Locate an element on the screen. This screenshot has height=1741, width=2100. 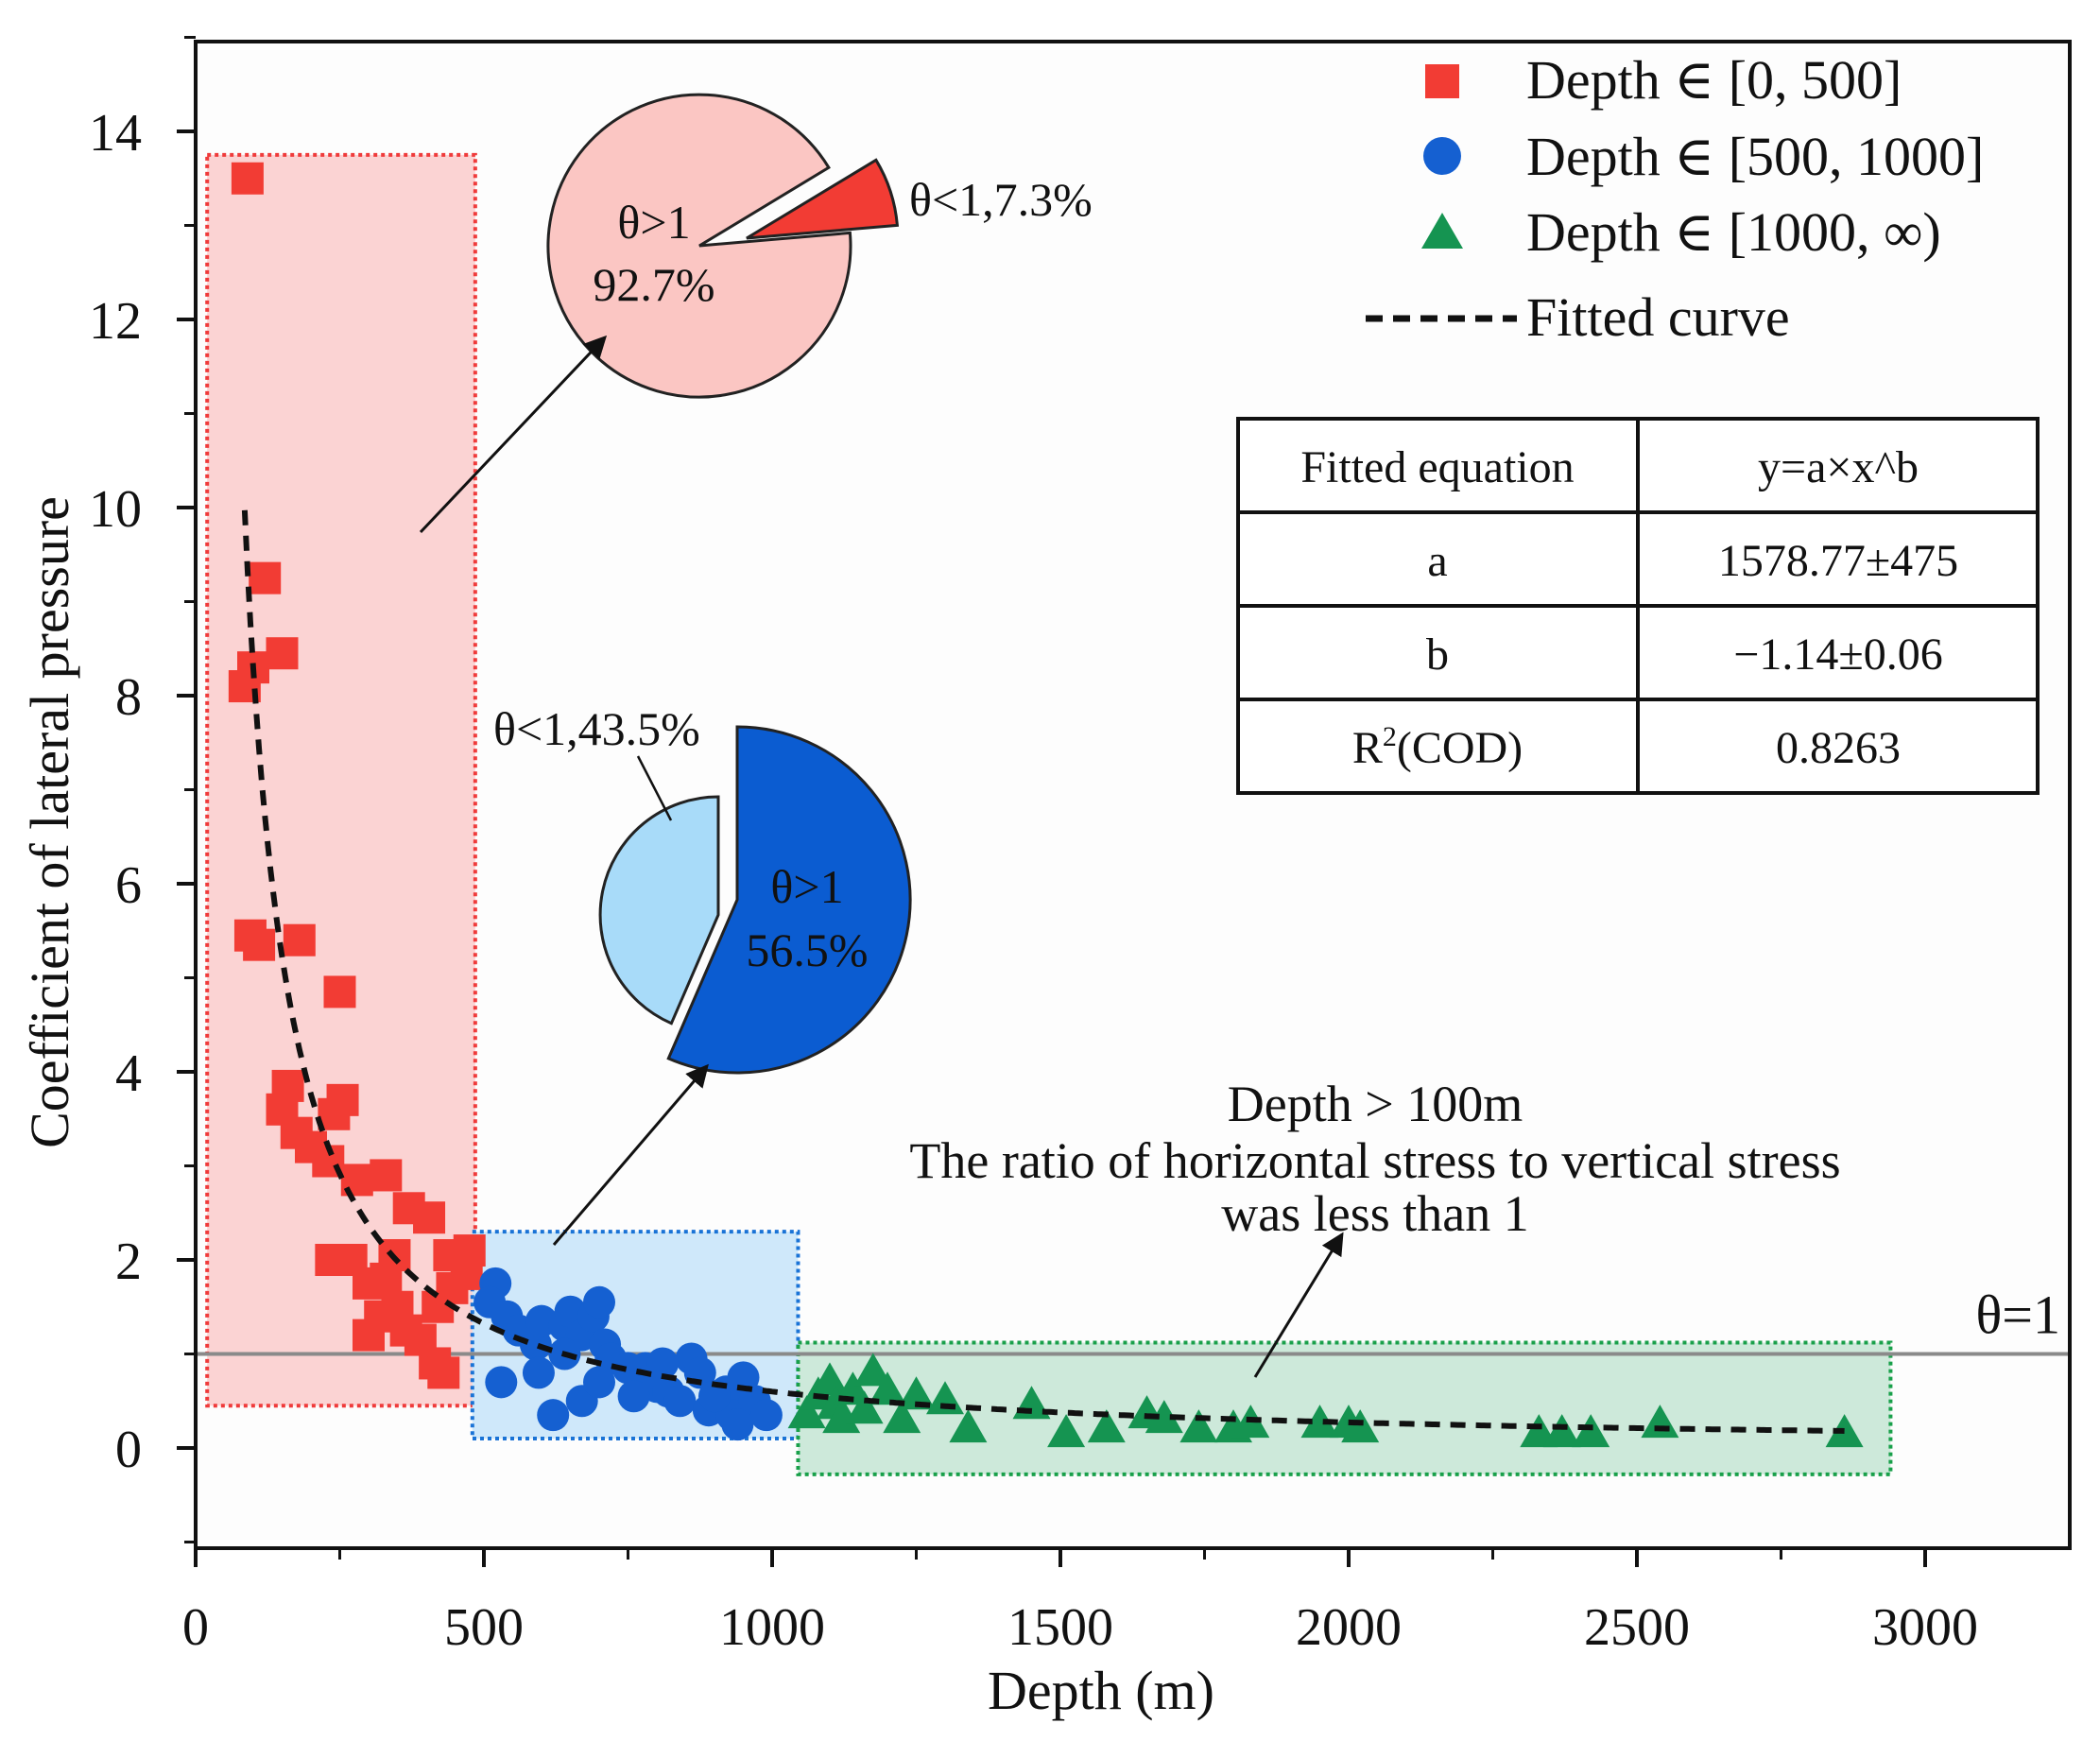
y-axis-title: Coefficient of lateral pressure is located at coordinates (49, 822).